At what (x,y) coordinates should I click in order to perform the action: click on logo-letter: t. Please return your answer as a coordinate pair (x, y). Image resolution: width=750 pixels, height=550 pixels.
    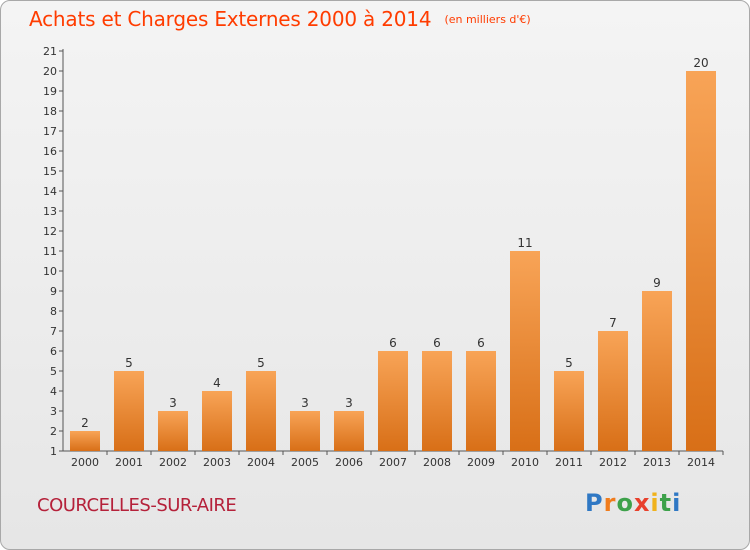
    Looking at the image, I should click on (666, 503).